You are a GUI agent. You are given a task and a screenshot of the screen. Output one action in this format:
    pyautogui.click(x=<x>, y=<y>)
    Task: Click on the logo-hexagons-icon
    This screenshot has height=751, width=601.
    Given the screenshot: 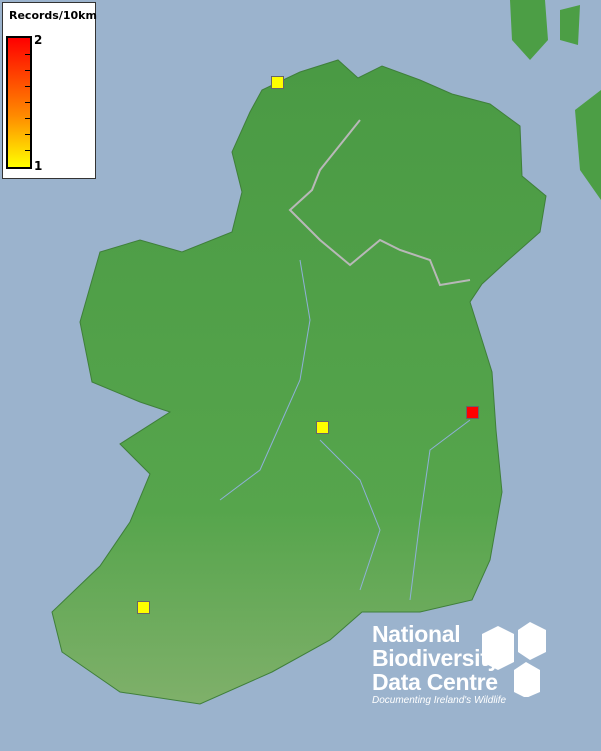 What is the action you would take?
    pyautogui.click(x=514, y=659)
    